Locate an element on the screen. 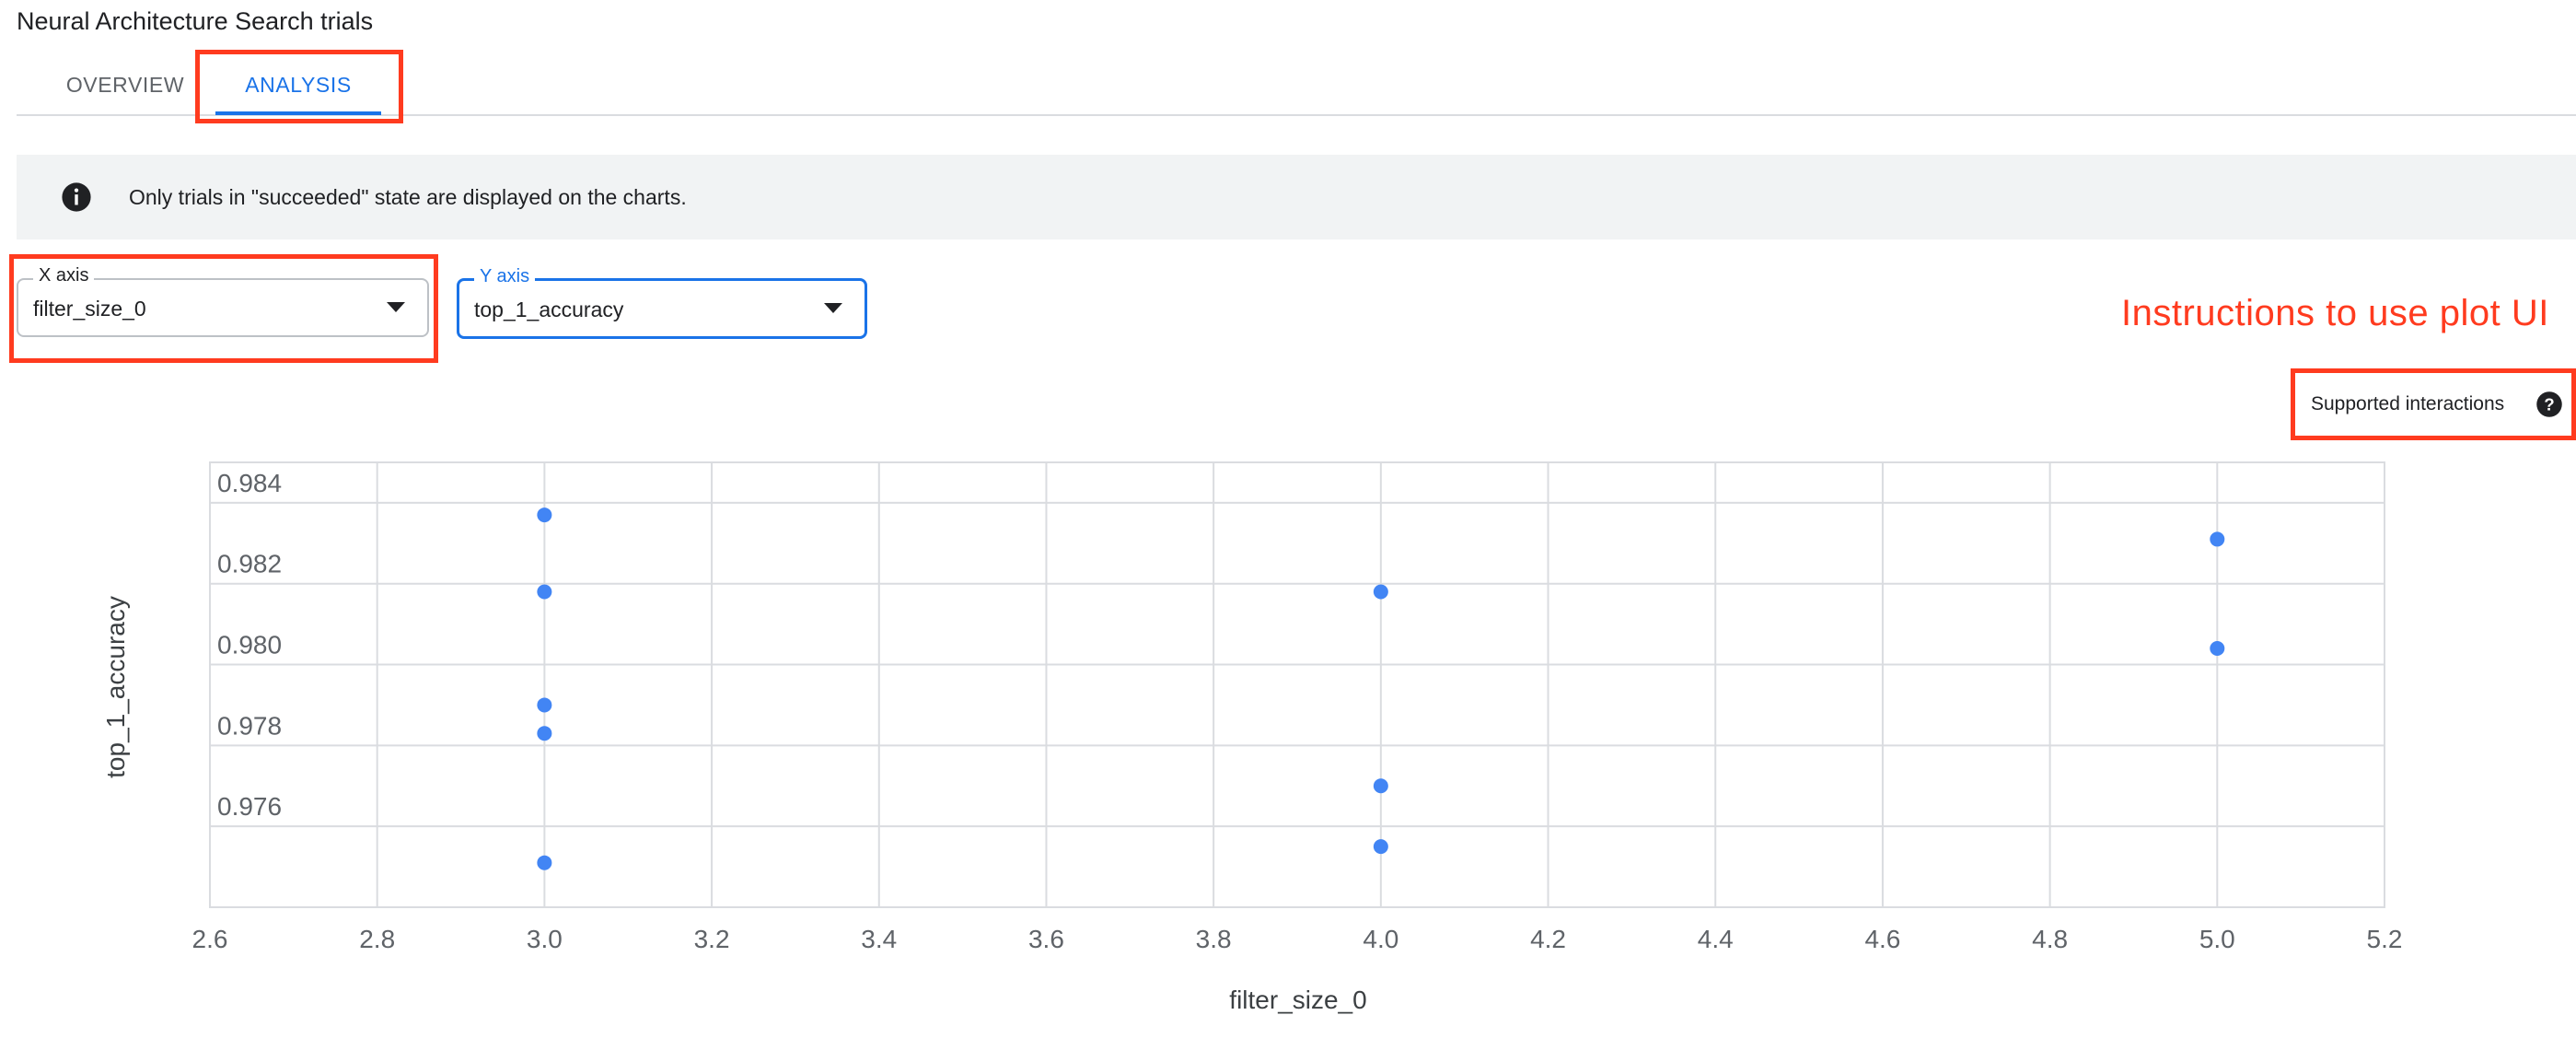 The image size is (2576, 1050). x-tick-label: 2.8 is located at coordinates (377, 939).